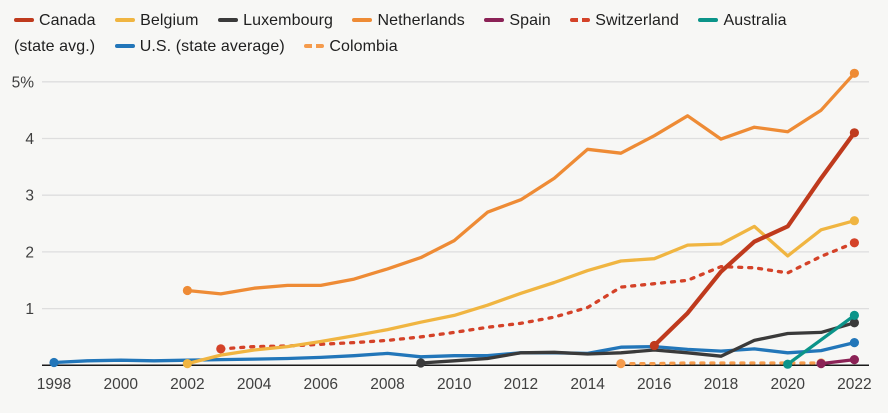 Image resolution: width=888 pixels, height=413 pixels. What do you see at coordinates (854, 133) in the screenshot?
I see `series-marker-canada-end` at bounding box center [854, 133].